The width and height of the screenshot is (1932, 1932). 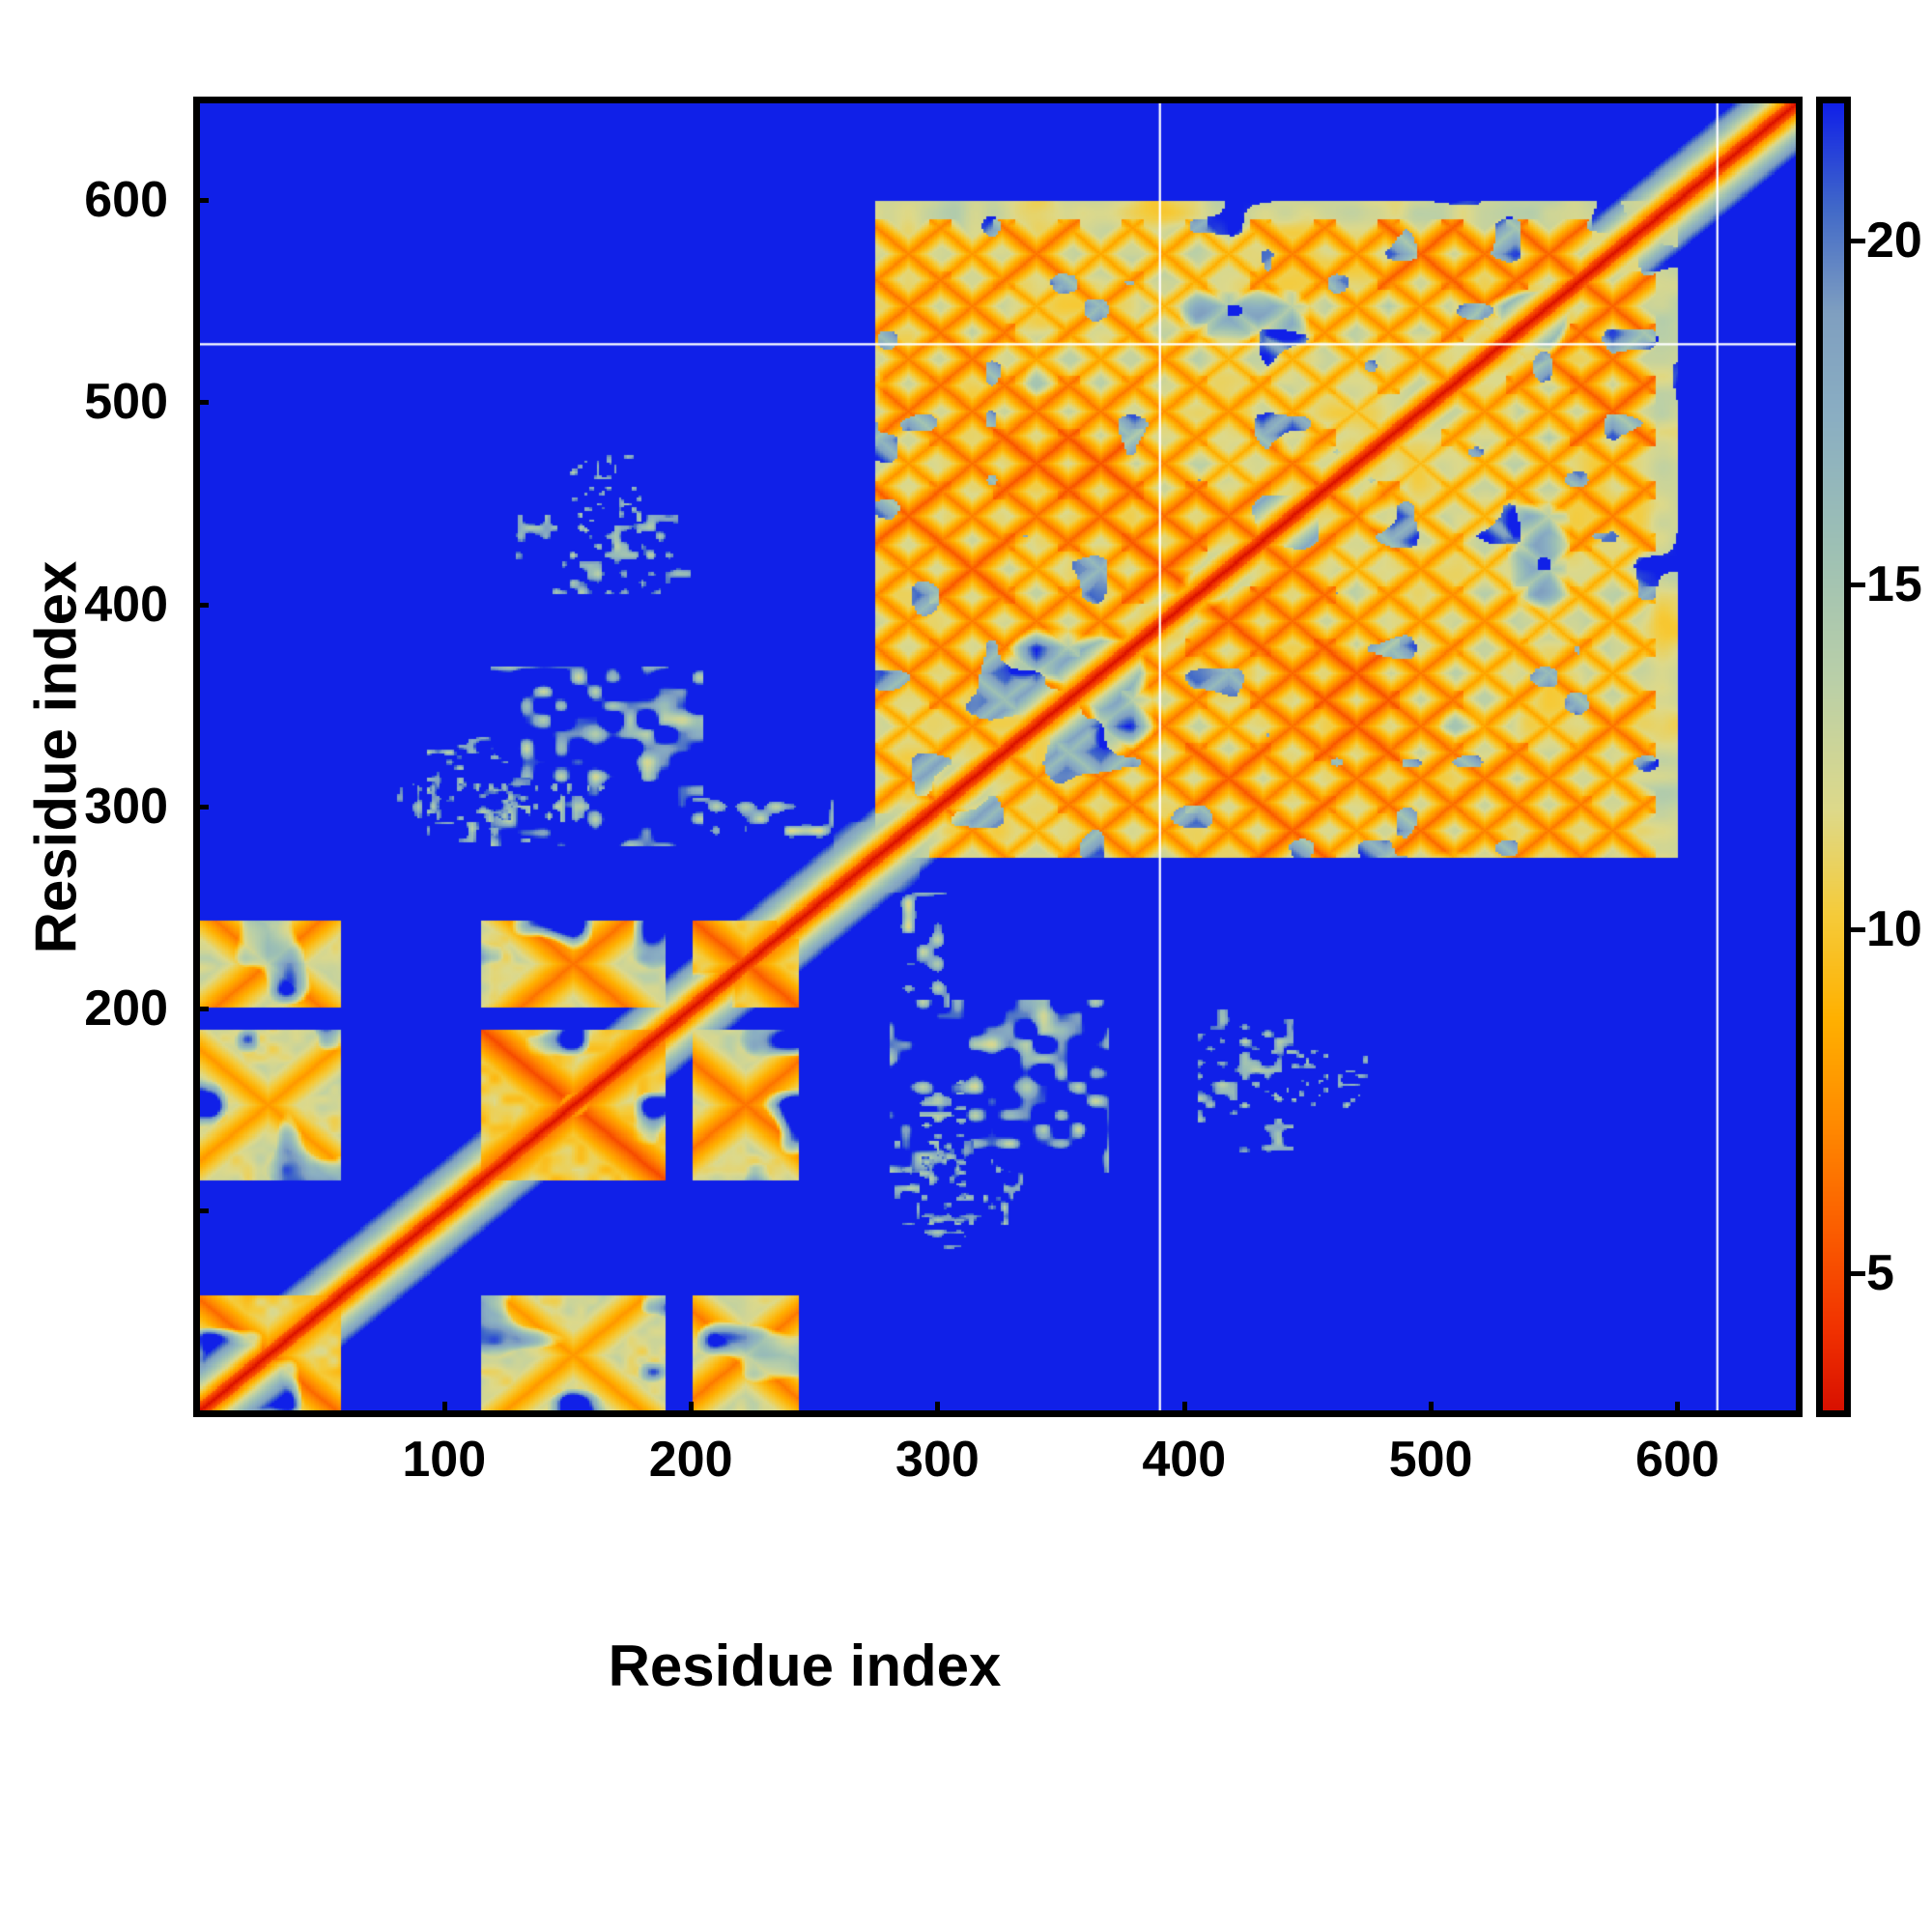 What do you see at coordinates (937, 1460) in the screenshot?
I see `x-tick-label-300: 300` at bounding box center [937, 1460].